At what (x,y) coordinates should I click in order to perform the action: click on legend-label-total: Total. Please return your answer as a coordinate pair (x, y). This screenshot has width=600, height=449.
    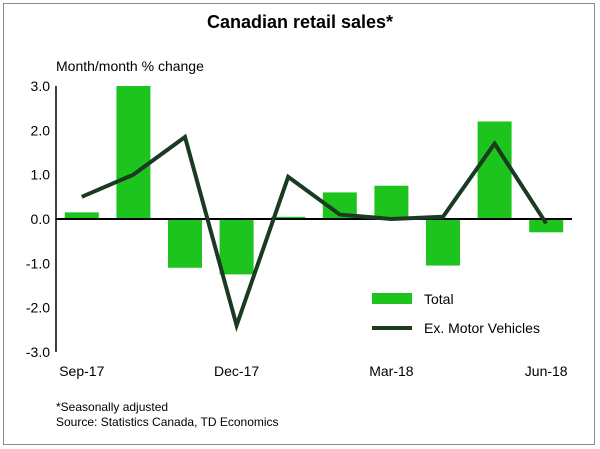
    Looking at the image, I should click on (439, 299).